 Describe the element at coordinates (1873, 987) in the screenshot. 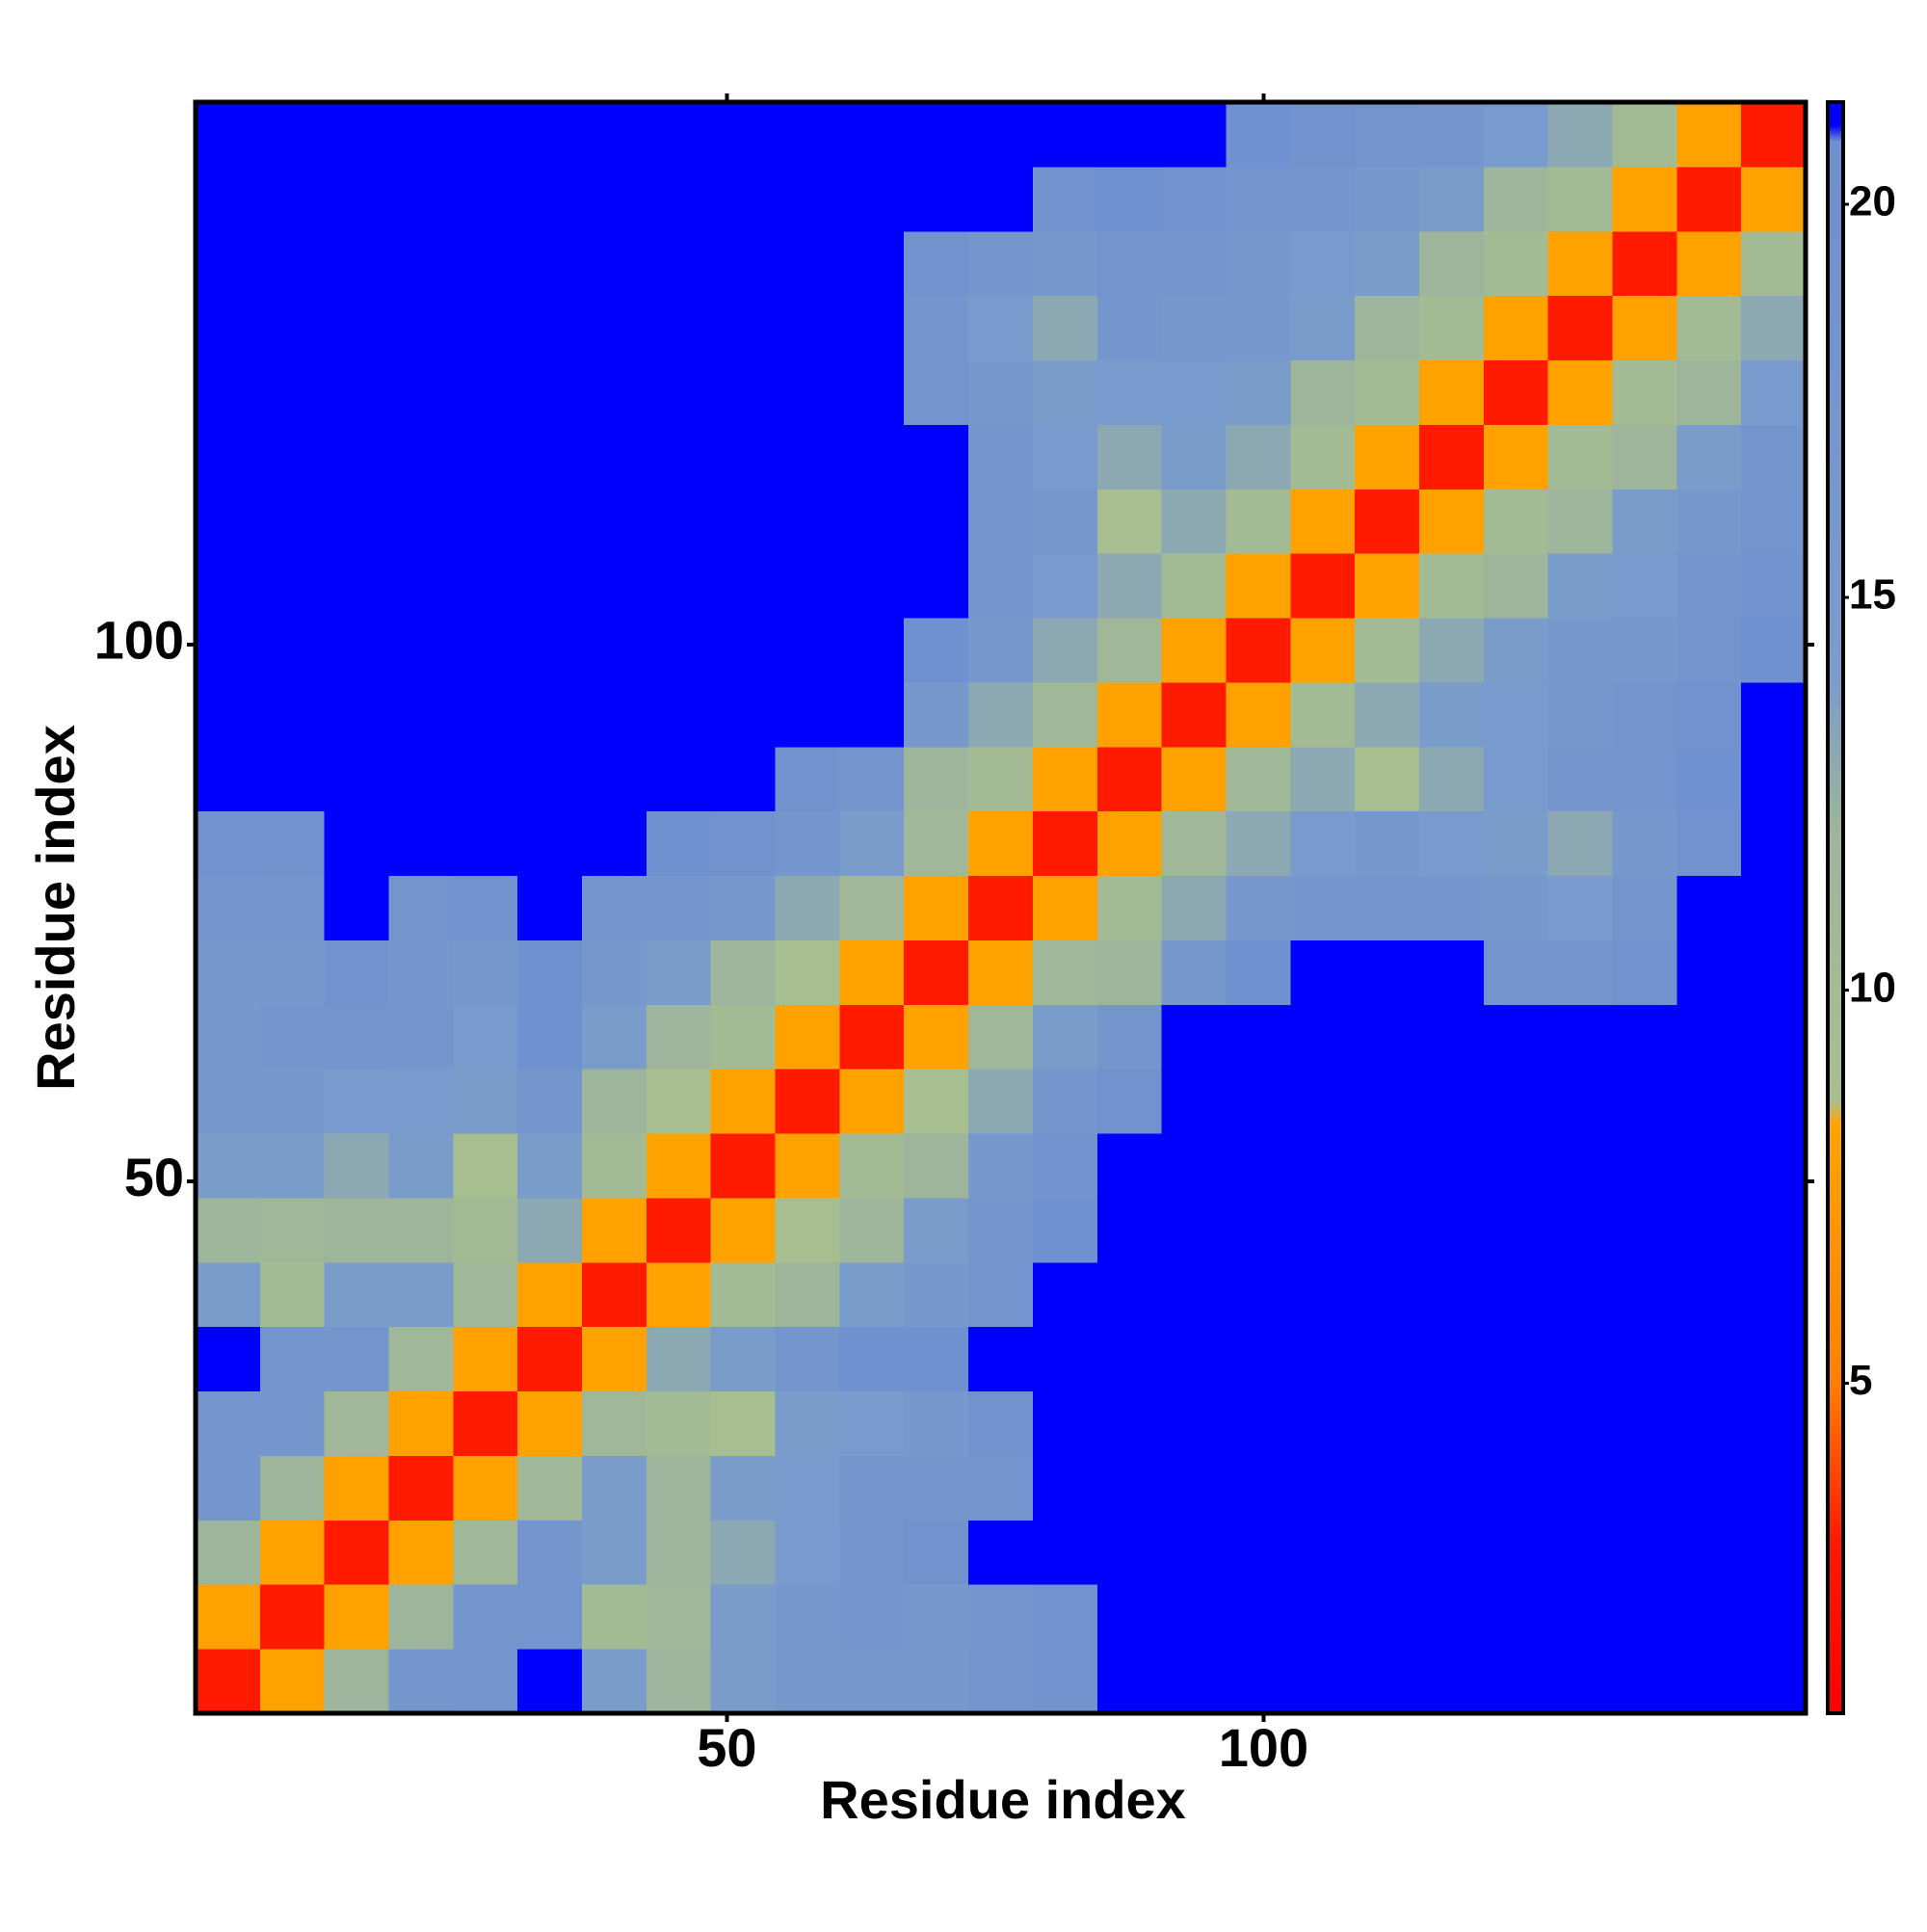

I see `colorbar-tick-label: 10` at that location.